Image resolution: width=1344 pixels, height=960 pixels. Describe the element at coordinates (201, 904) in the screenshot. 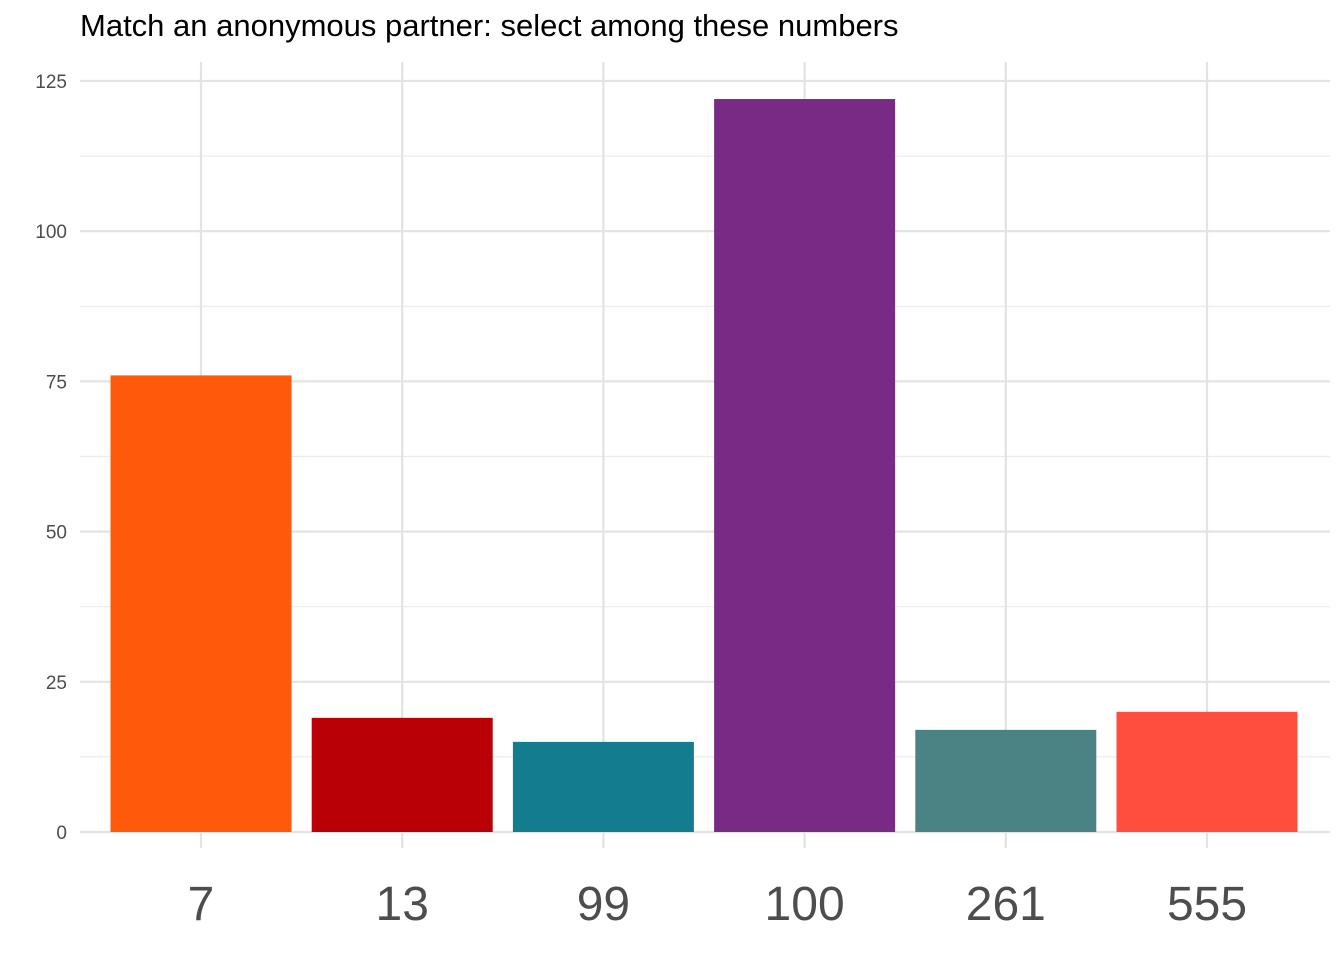

I see `x-tick-label: 7` at that location.